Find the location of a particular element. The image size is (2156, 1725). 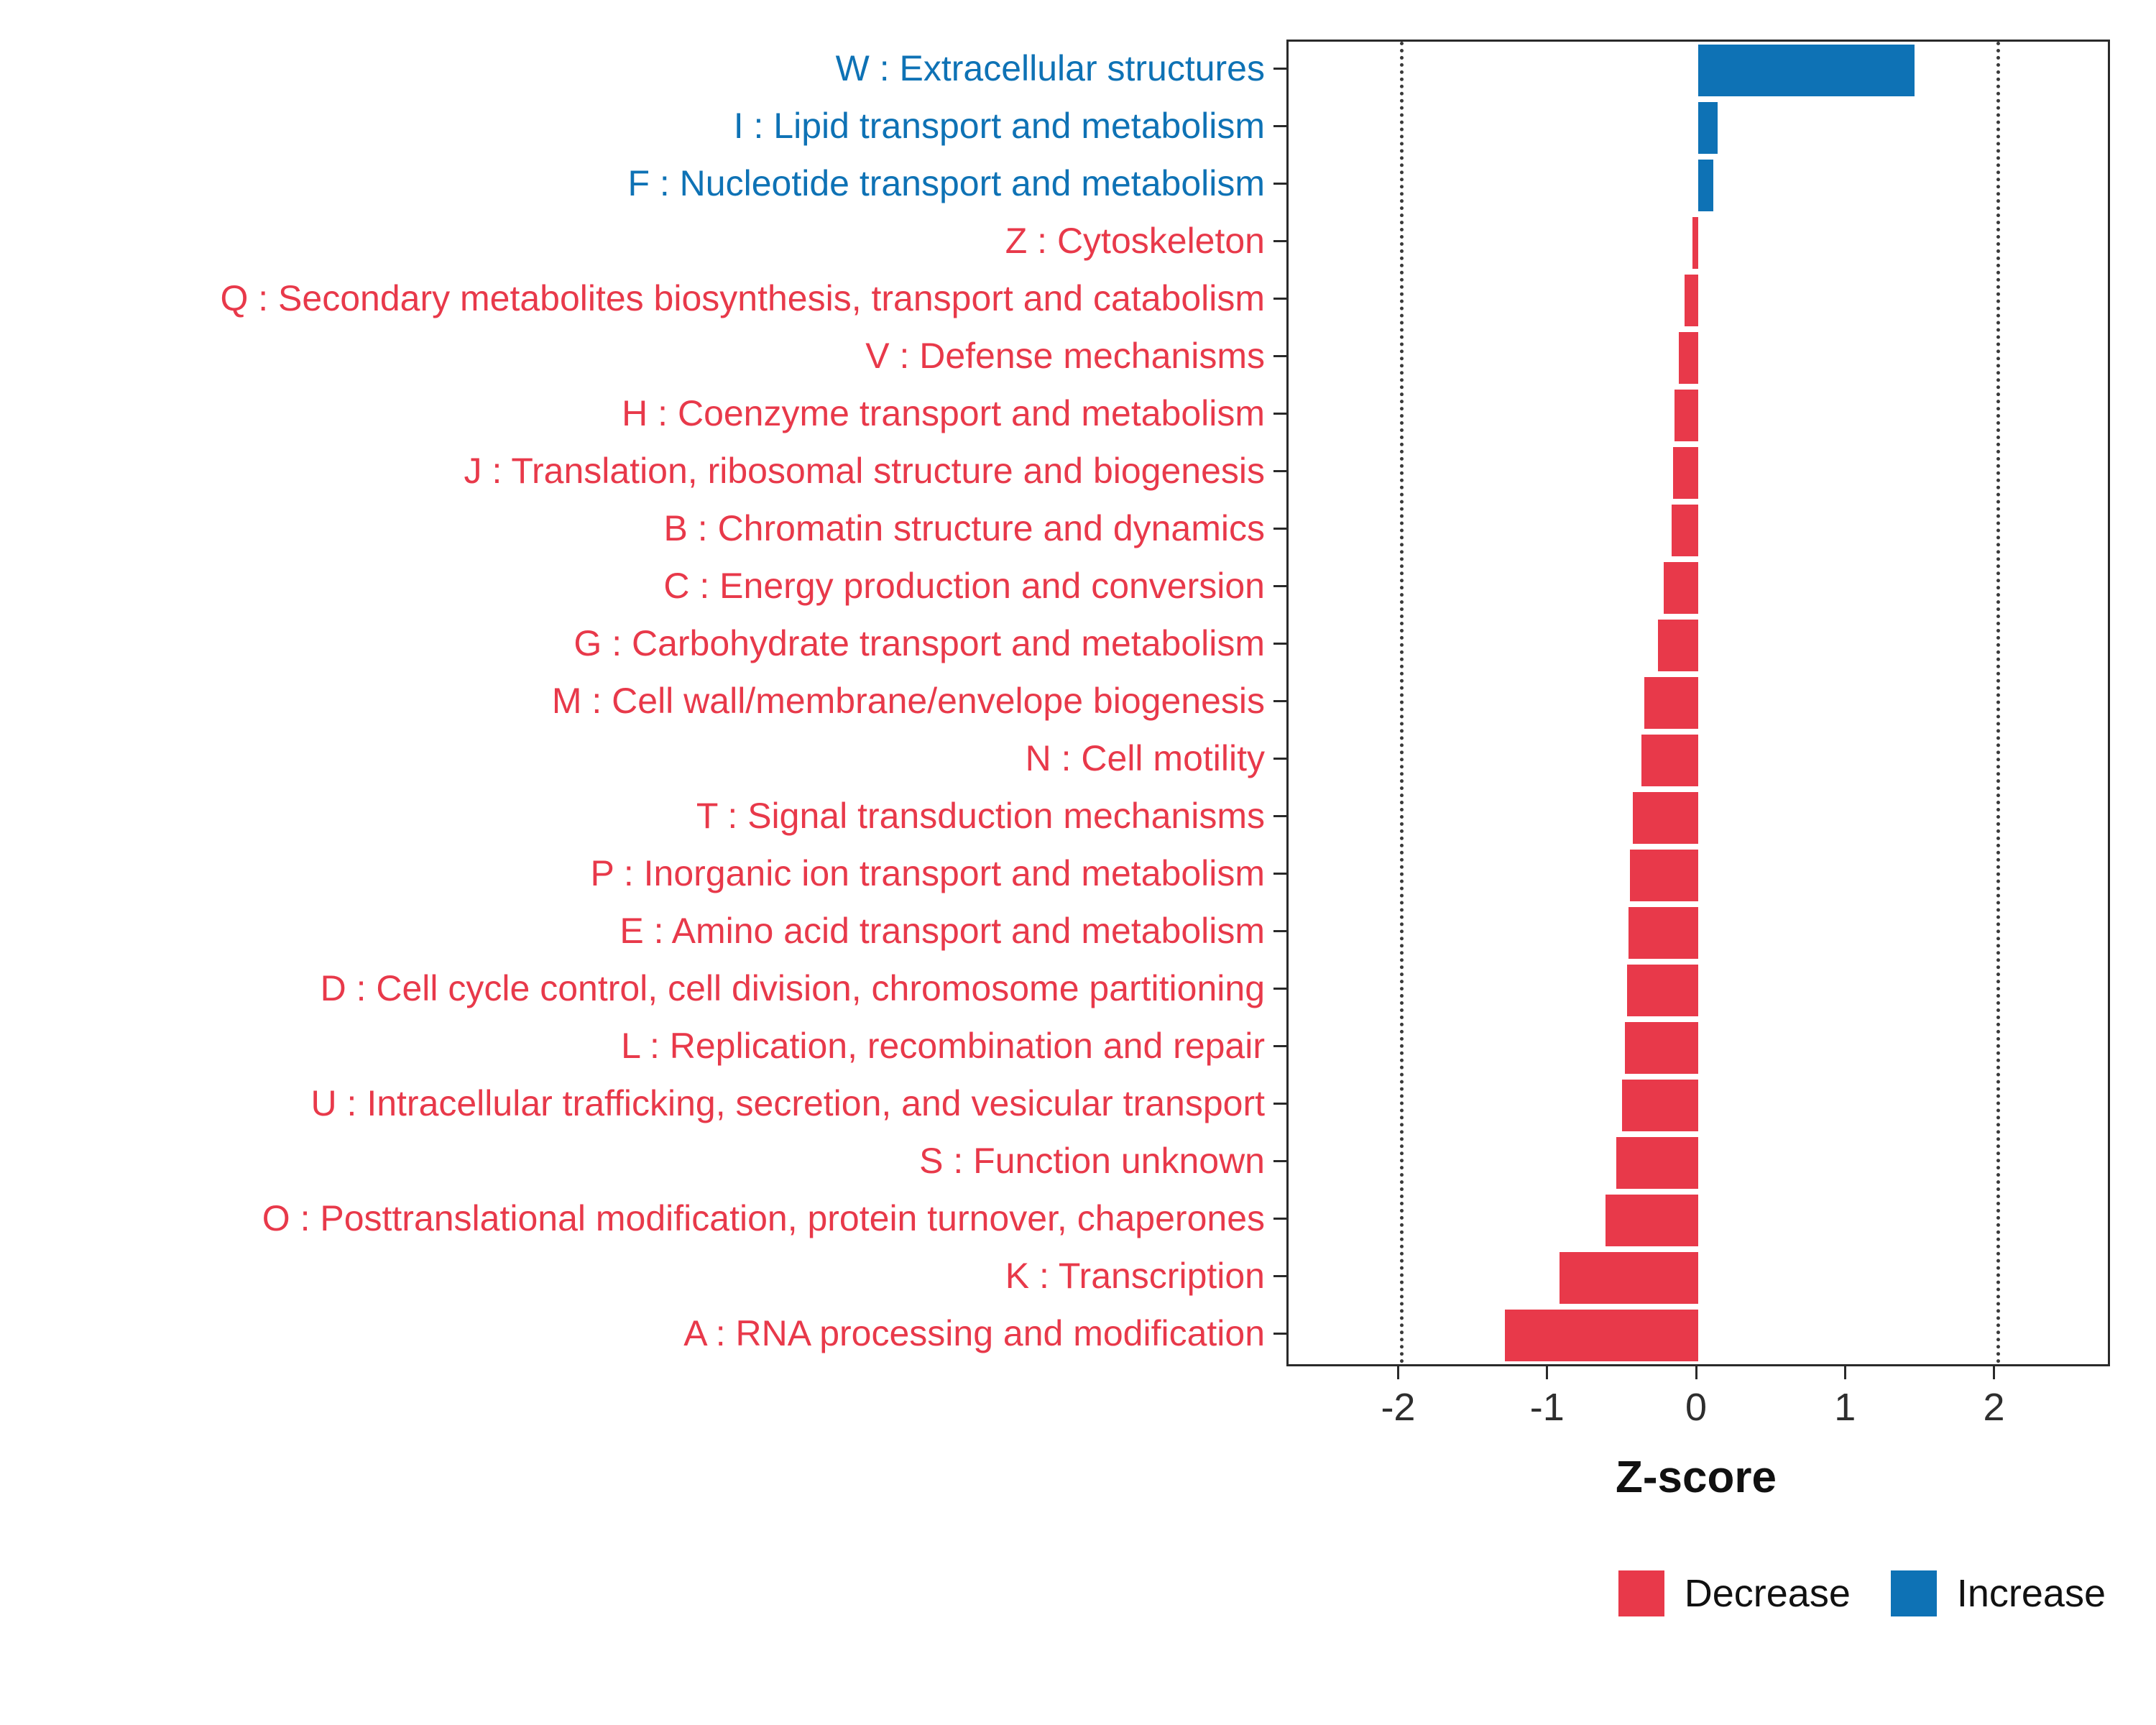

category-label: V : Defense mechanisms is located at coordinates (1065, 356).